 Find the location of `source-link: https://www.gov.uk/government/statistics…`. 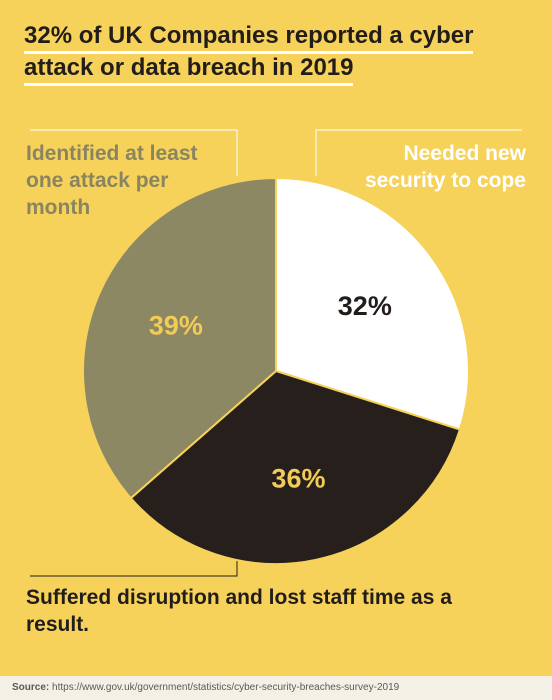

source-link: https://www.gov.uk/government/statistics… is located at coordinates (226, 687).